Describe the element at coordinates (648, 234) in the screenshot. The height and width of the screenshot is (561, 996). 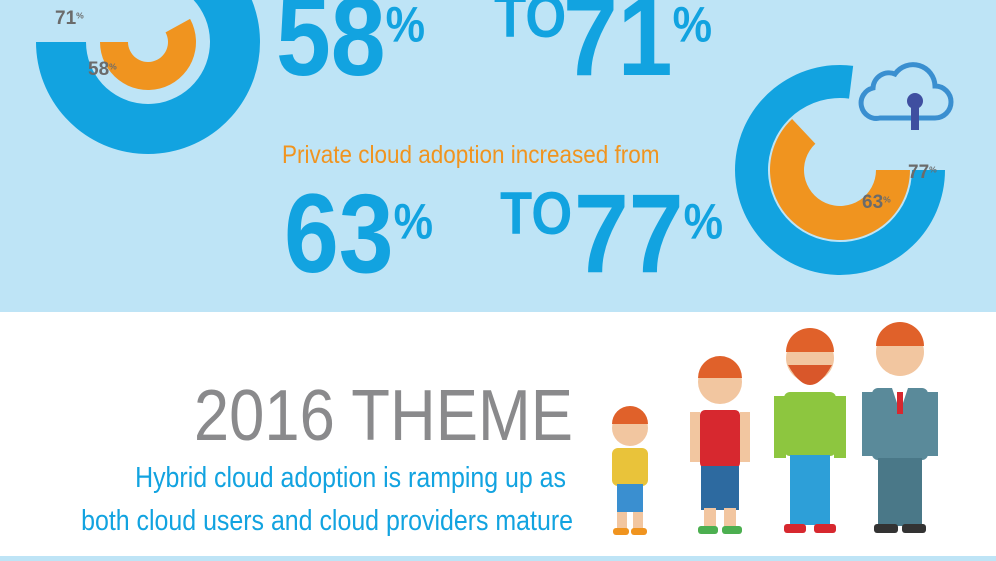
I see `private-to: 77%` at that location.